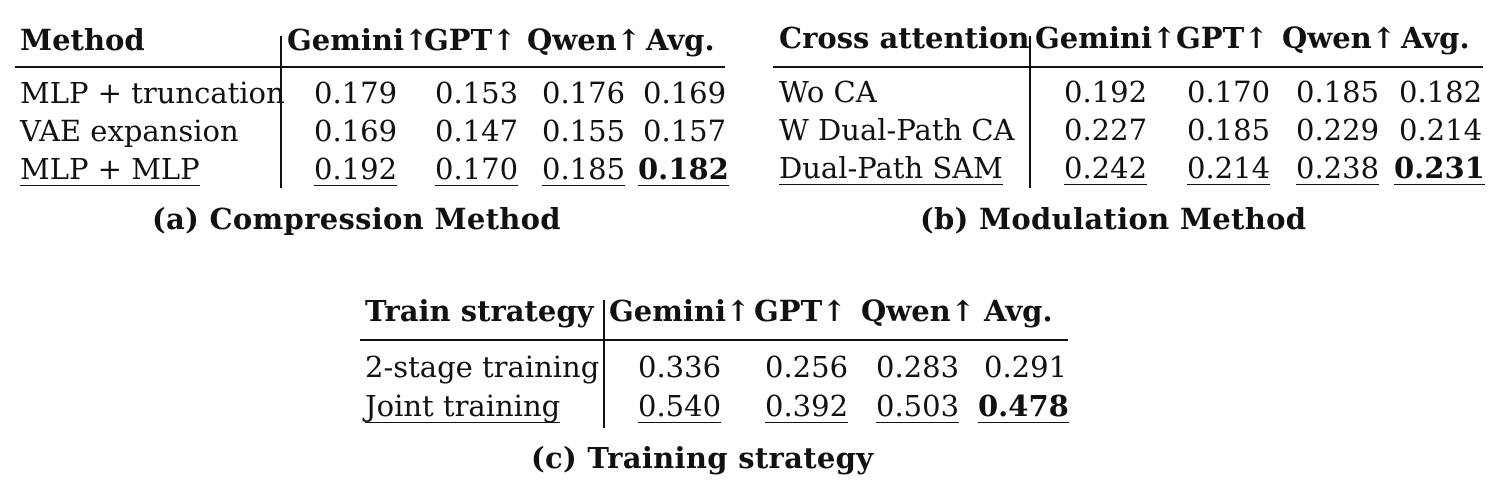 The height and width of the screenshot is (480, 1496). Describe the element at coordinates (129, 131) in the screenshot. I see `row-label: VAE expansion` at that location.